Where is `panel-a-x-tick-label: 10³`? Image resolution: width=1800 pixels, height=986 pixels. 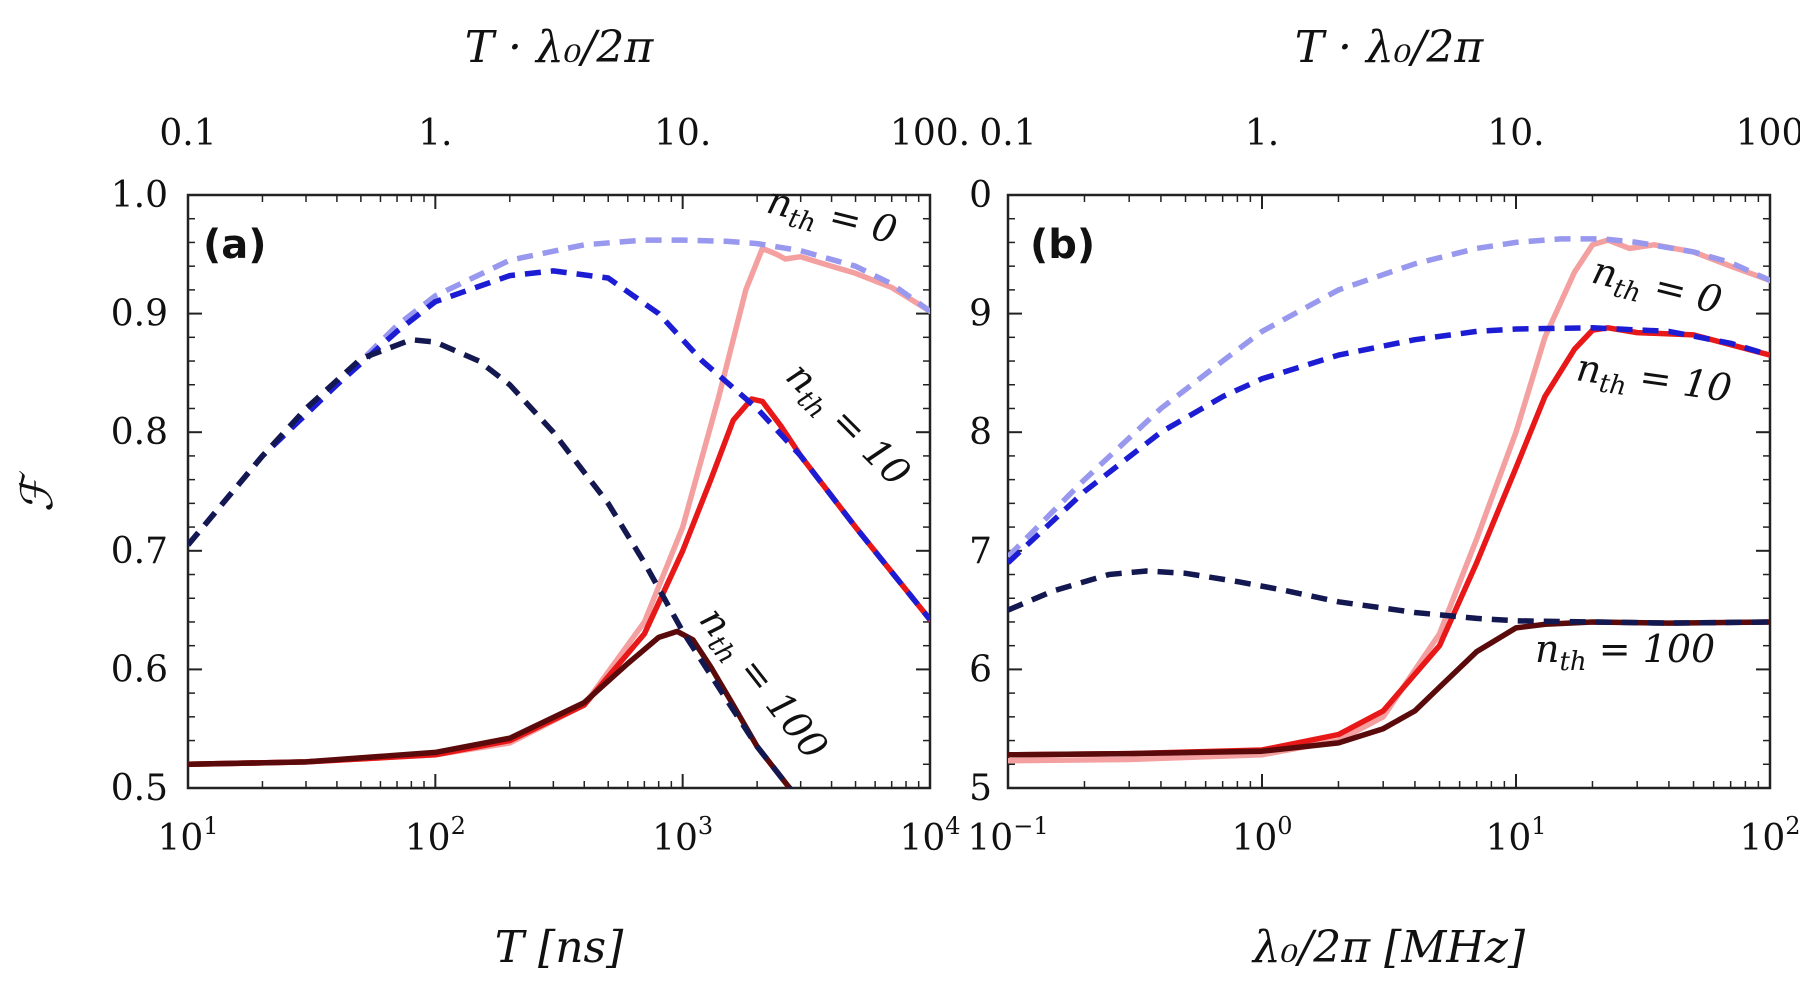 panel-a-x-tick-label: 10³ is located at coordinates (682, 835).